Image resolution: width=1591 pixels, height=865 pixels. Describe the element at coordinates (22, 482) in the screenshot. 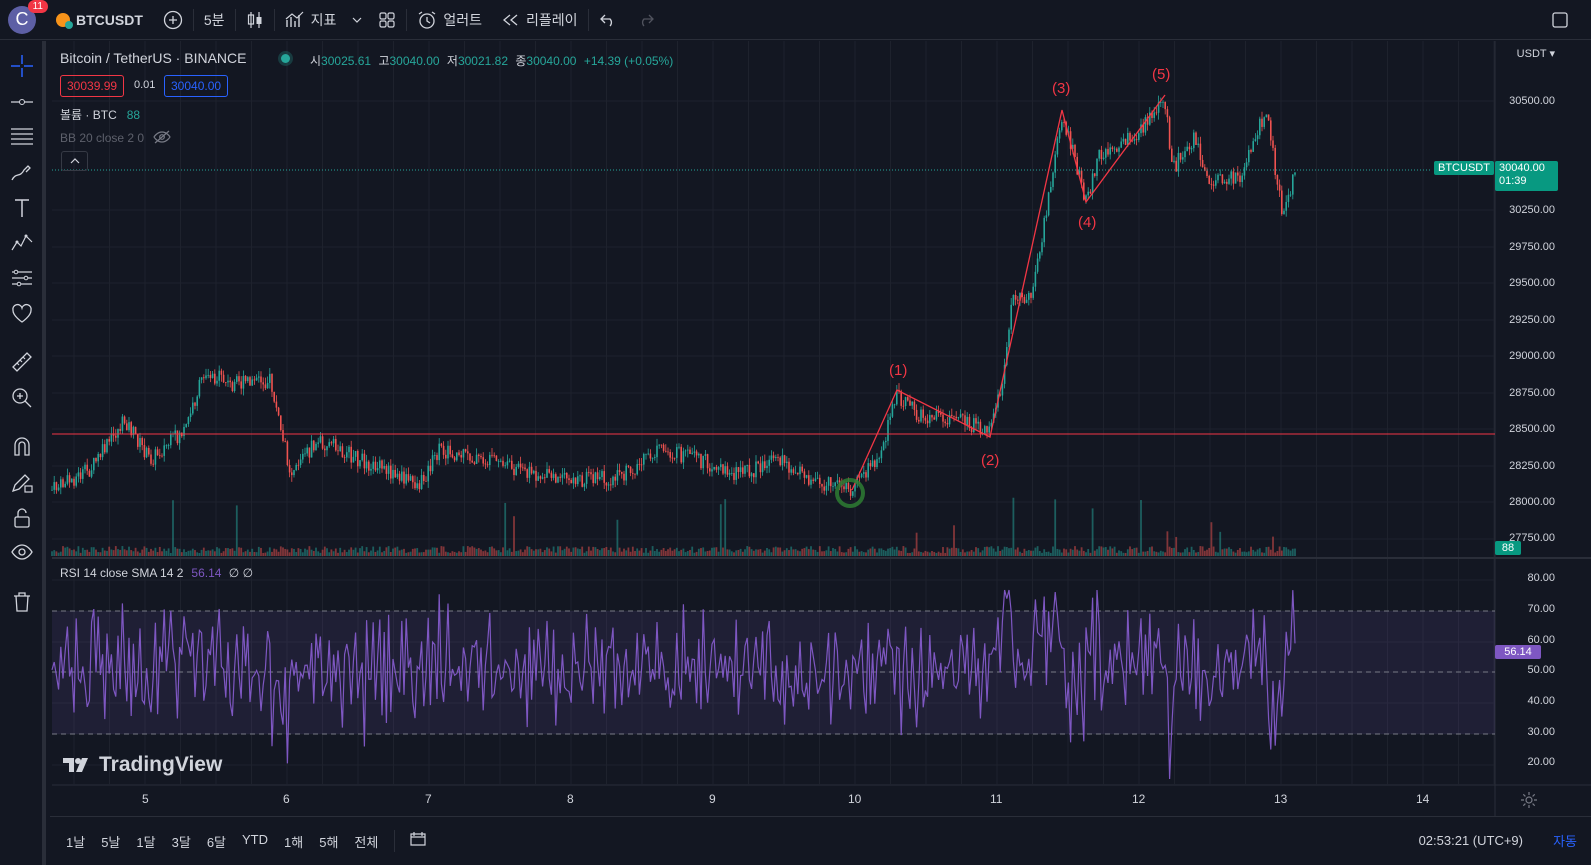

I see `lock-drawing-tool` at that location.